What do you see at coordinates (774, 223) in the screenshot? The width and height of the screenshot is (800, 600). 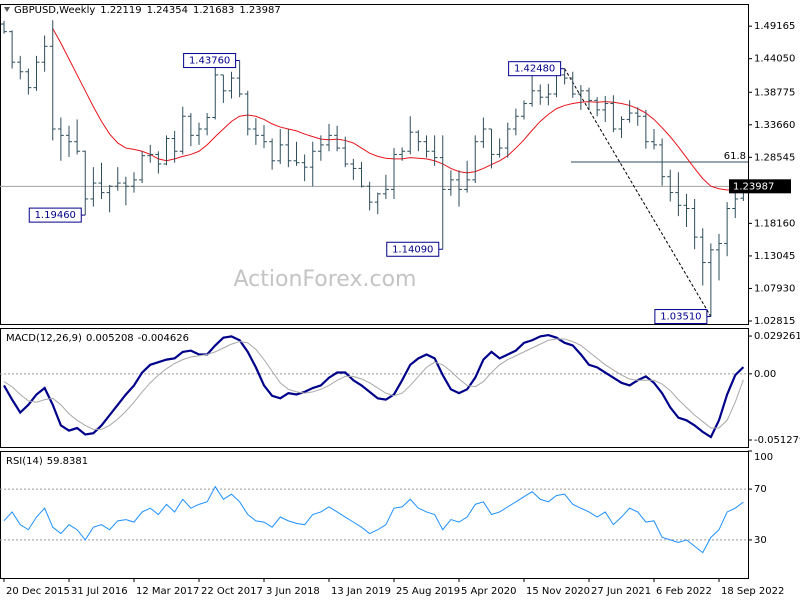 I see `y-tick-label: 1.18160` at bounding box center [774, 223].